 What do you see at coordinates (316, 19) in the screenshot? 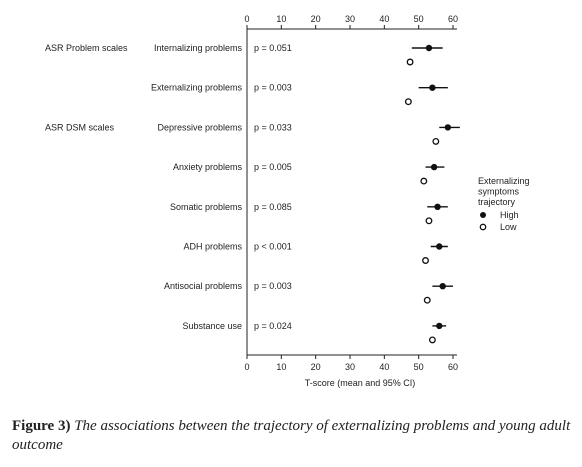
I see `top-tick-label: 20` at bounding box center [316, 19].